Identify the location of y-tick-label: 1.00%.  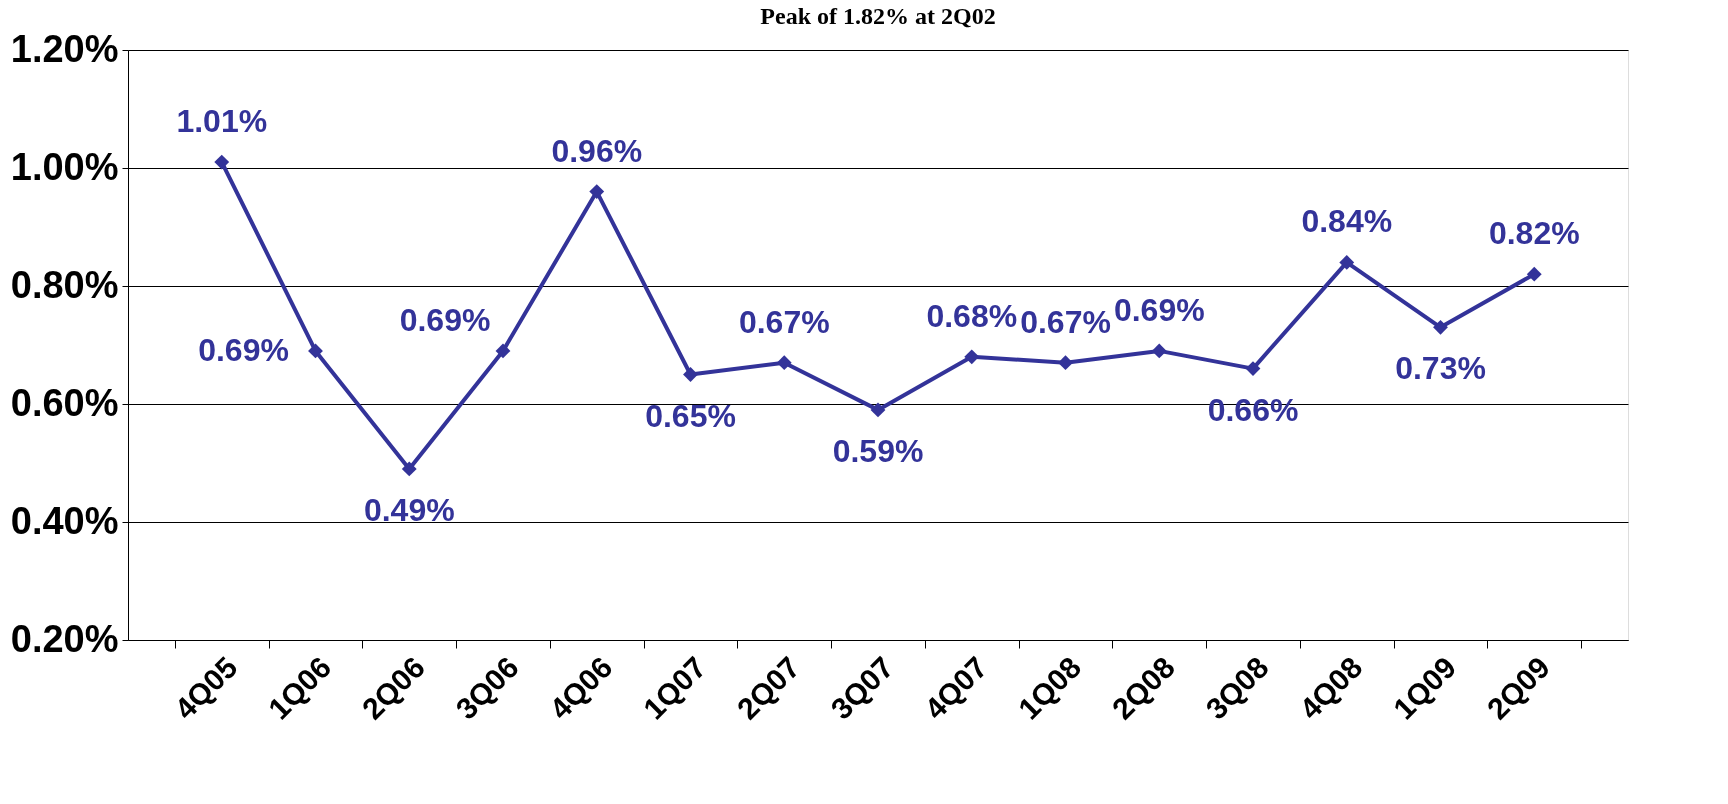
(64, 166).